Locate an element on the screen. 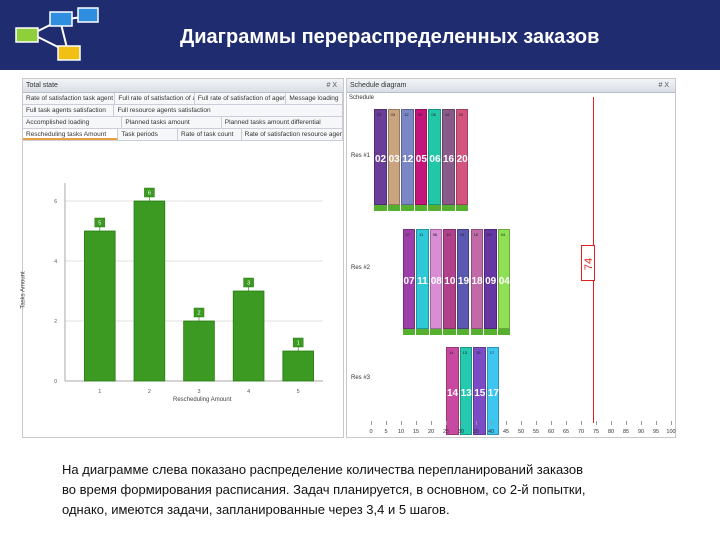  task-caption: 12 is located at coordinates (406, 114).